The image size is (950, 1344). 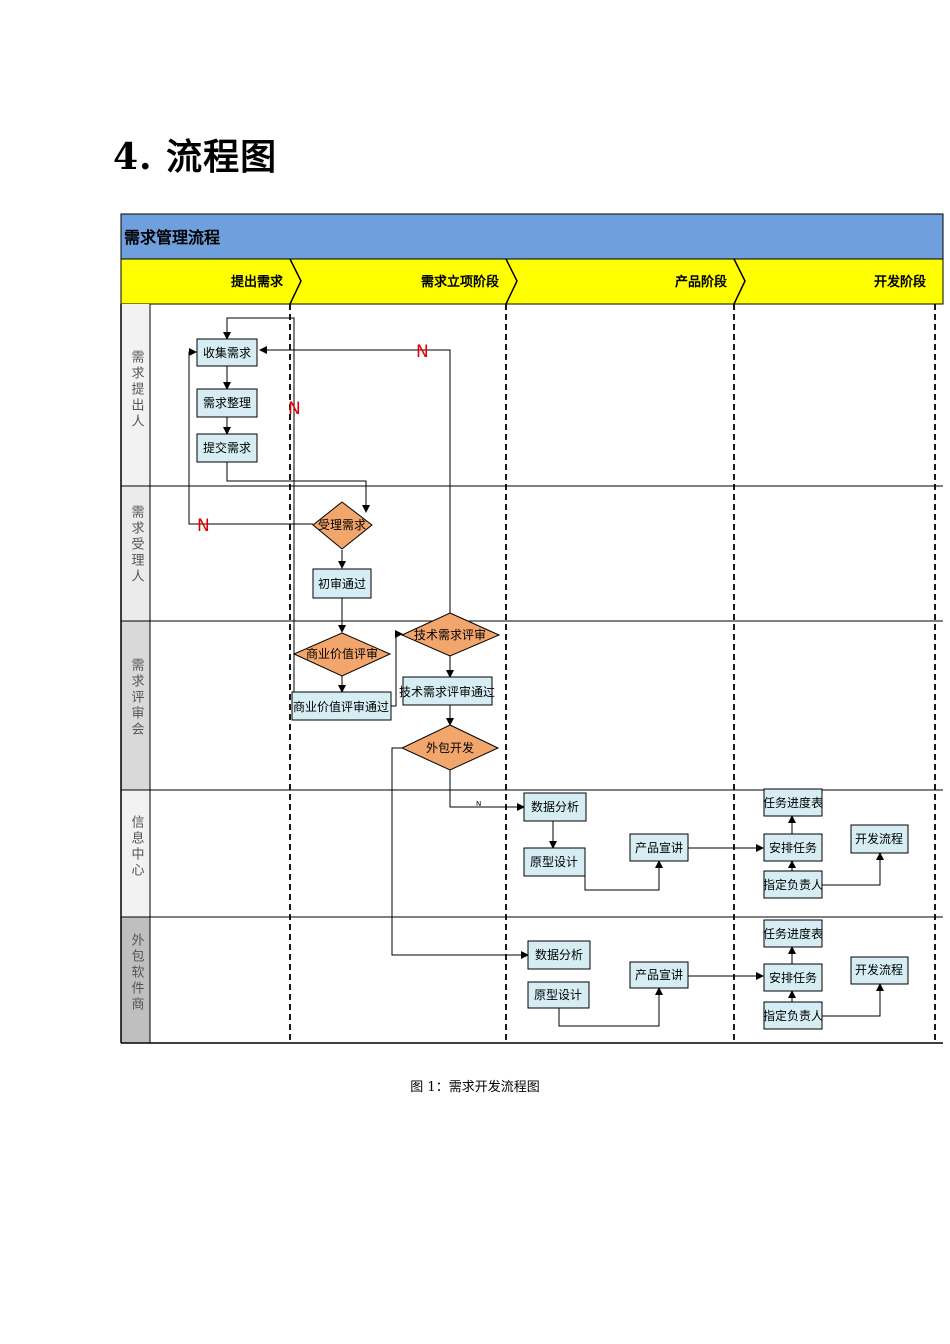 I want to click on node-biz-pass-label: 商业价值评审通过, so click(x=341, y=706).